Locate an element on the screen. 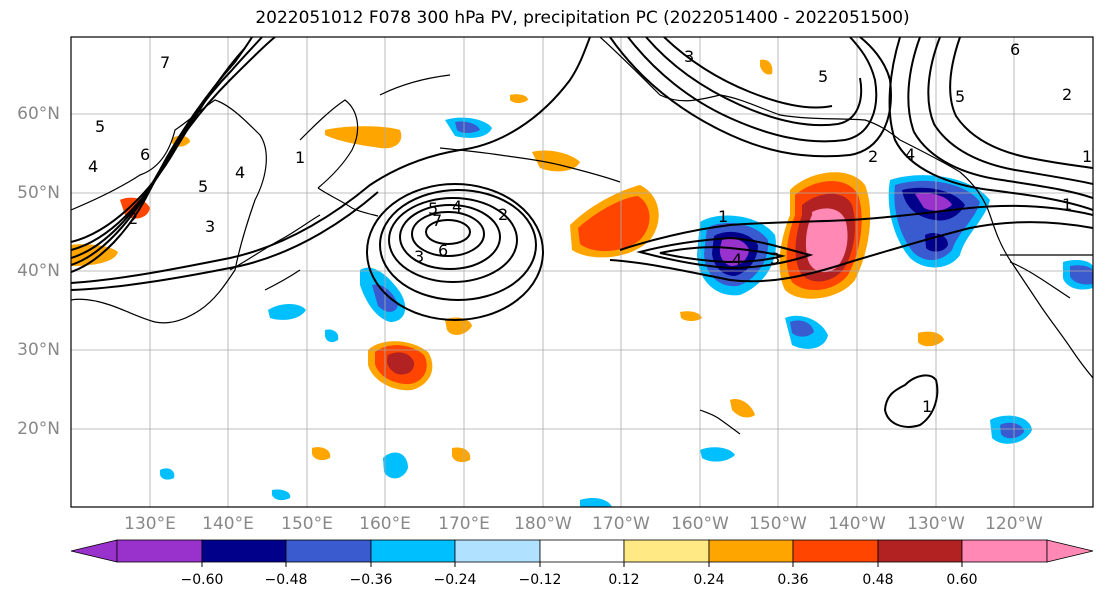 Image resolution: width=1105 pixels, height=601 pixels. colorbar-tick-label: 0.36 is located at coordinates (793, 580).